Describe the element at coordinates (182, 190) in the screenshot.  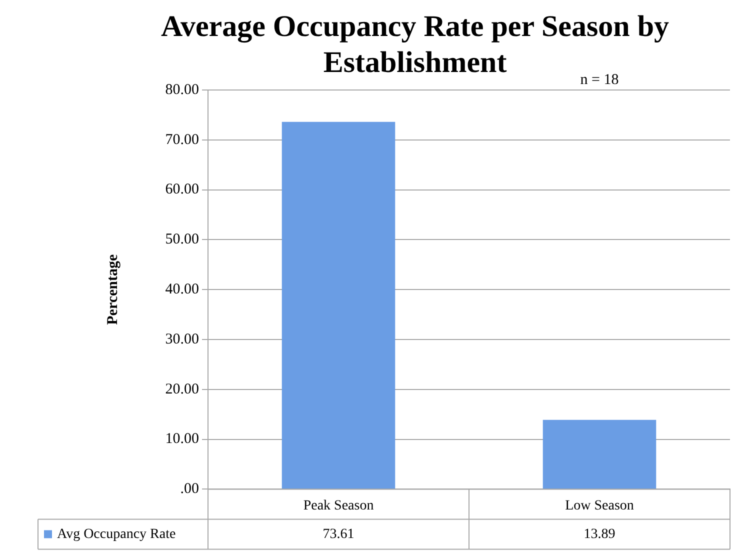
I see `y-tick-label: 60.00` at that location.